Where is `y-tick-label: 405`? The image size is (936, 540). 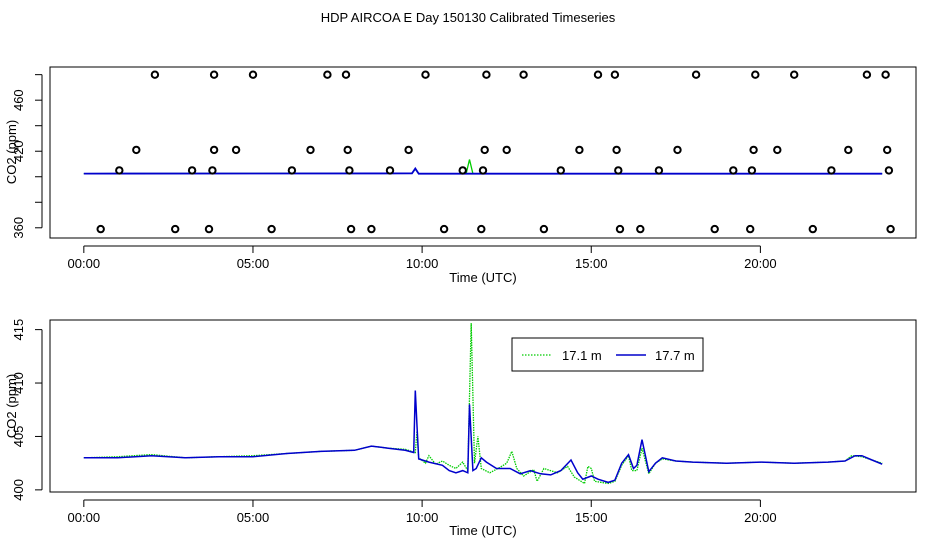 y-tick-label: 405 is located at coordinates (18, 437).